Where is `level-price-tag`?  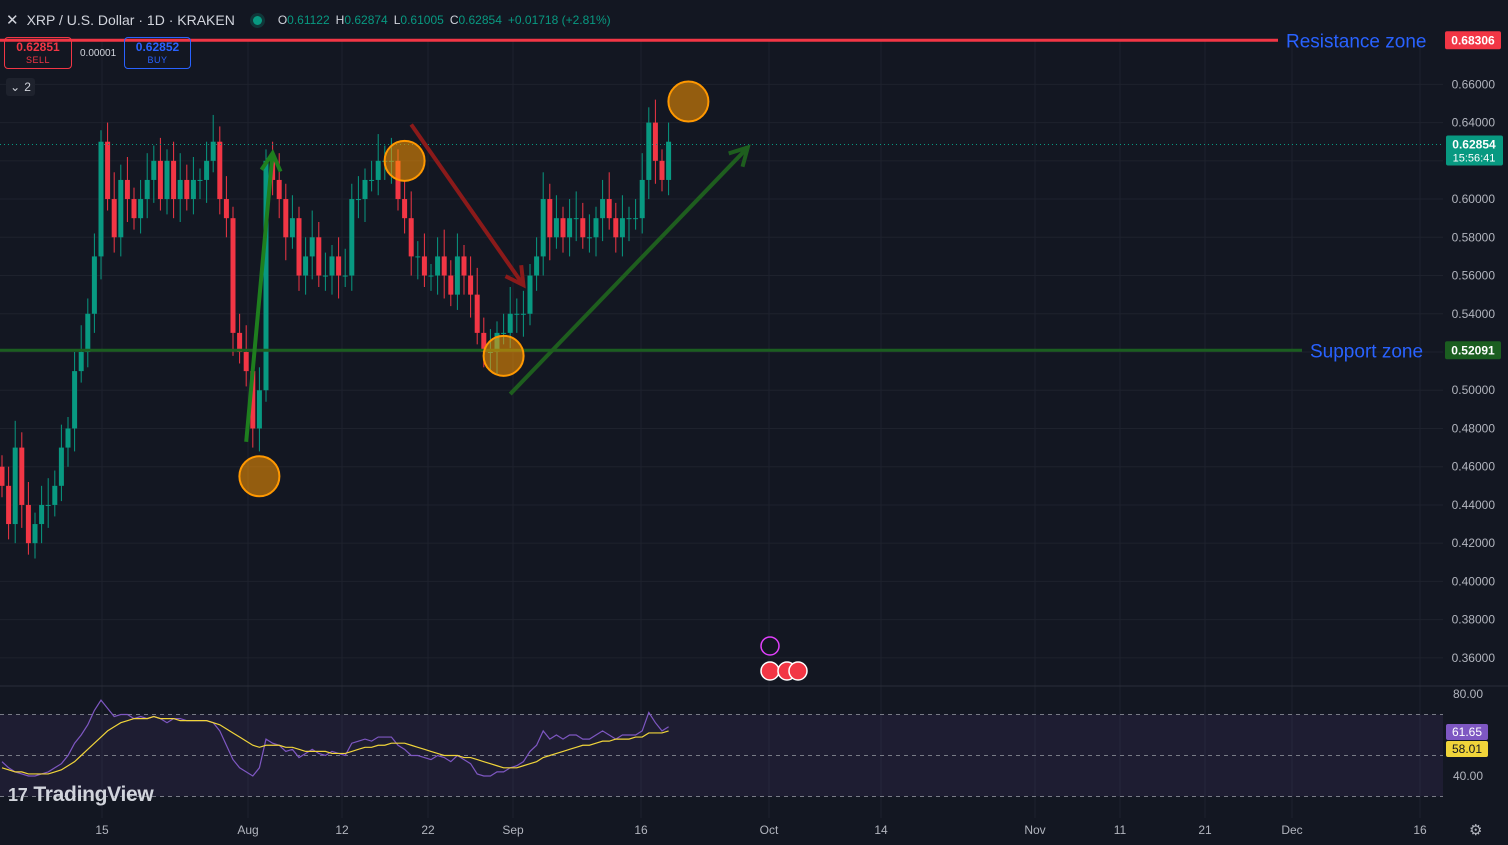
level-price-tag is located at coordinates (1473, 40).